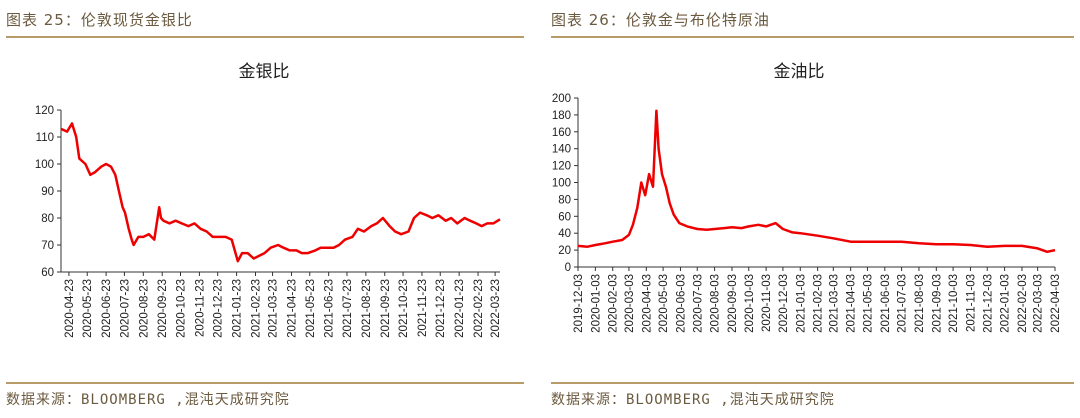 The width and height of the screenshot is (1080, 418). I want to click on y-tick-label: 160, so click(561, 133).